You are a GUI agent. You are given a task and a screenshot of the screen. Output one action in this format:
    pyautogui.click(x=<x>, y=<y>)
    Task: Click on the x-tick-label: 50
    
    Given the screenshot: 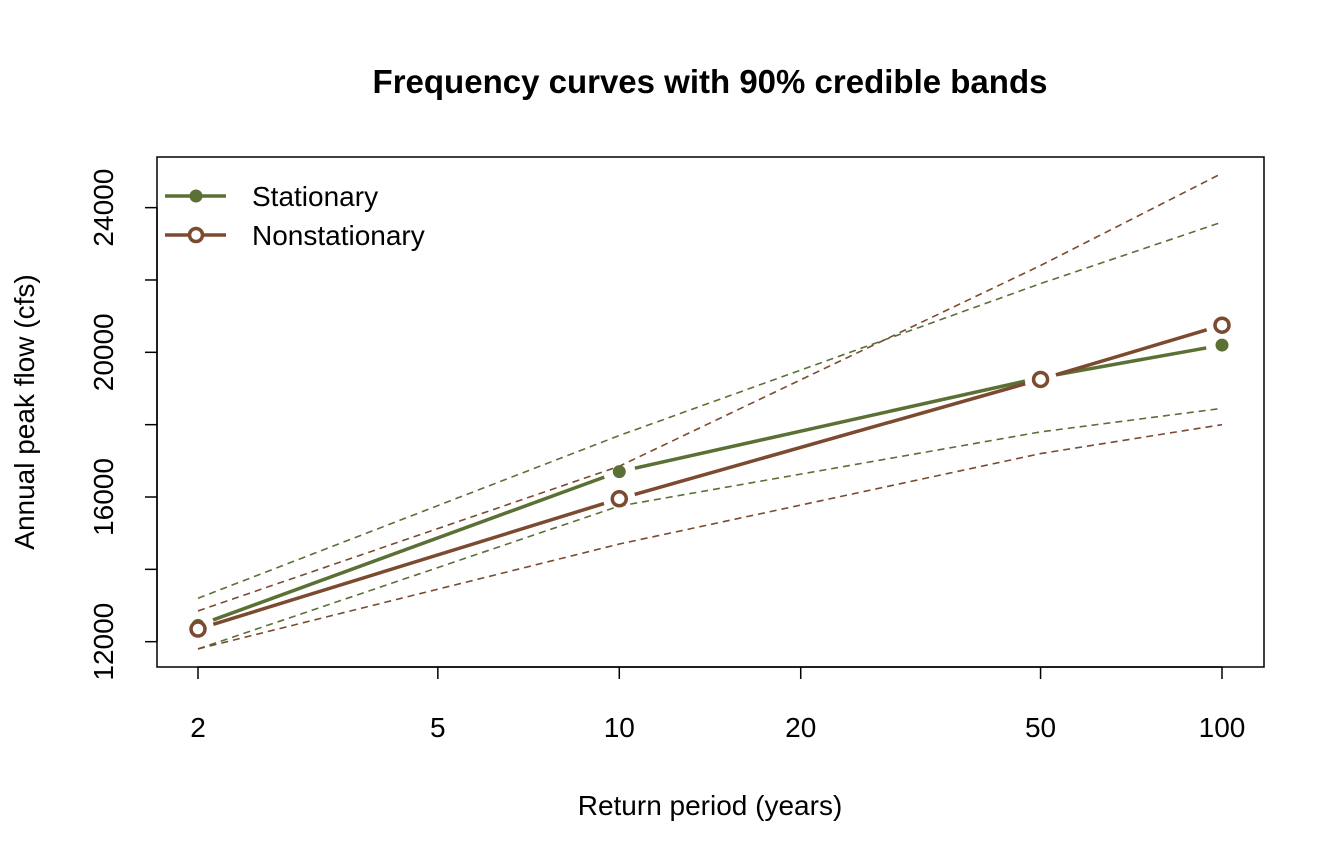 What is the action you would take?
    pyautogui.click(x=1040, y=727)
    